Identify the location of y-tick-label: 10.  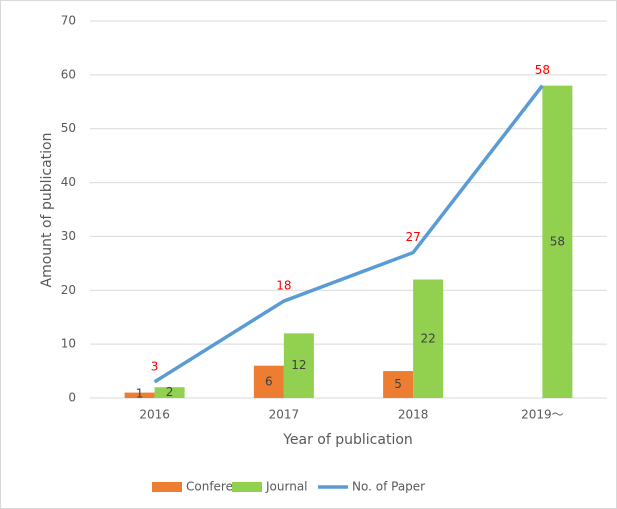
(68, 344).